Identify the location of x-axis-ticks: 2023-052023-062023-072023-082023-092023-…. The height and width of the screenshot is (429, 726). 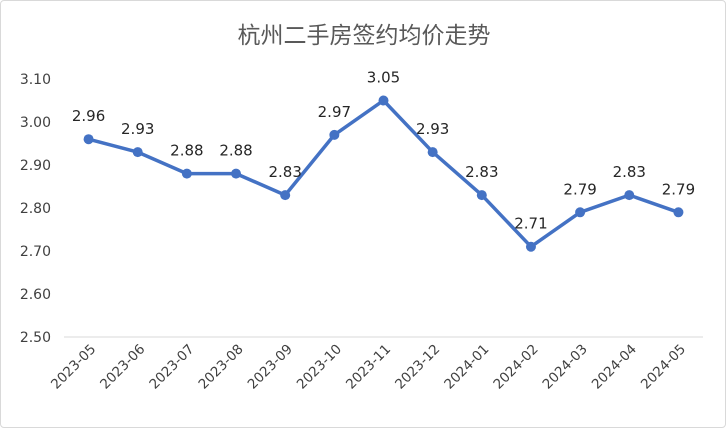
(368, 366).